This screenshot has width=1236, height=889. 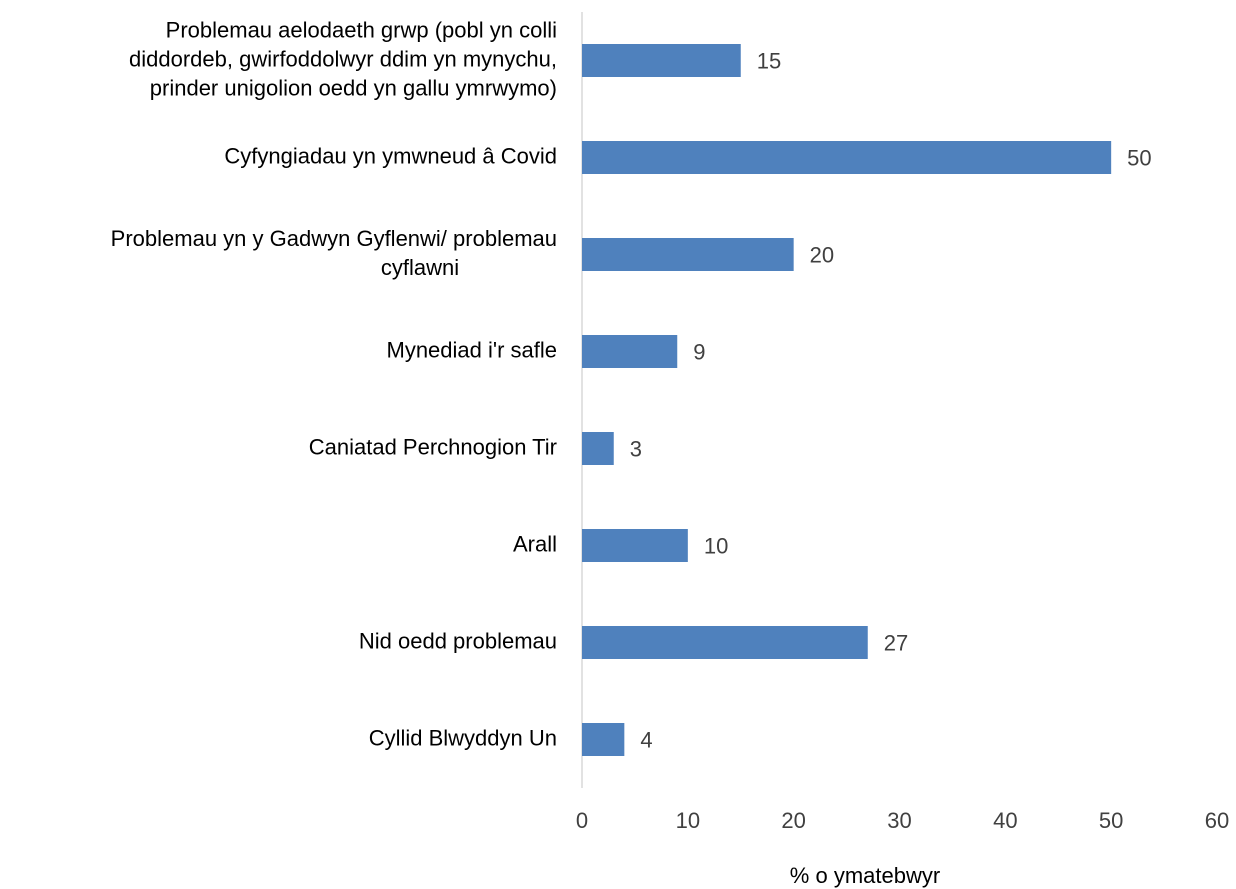 What do you see at coordinates (822, 254) in the screenshot?
I see `value-label: 20` at bounding box center [822, 254].